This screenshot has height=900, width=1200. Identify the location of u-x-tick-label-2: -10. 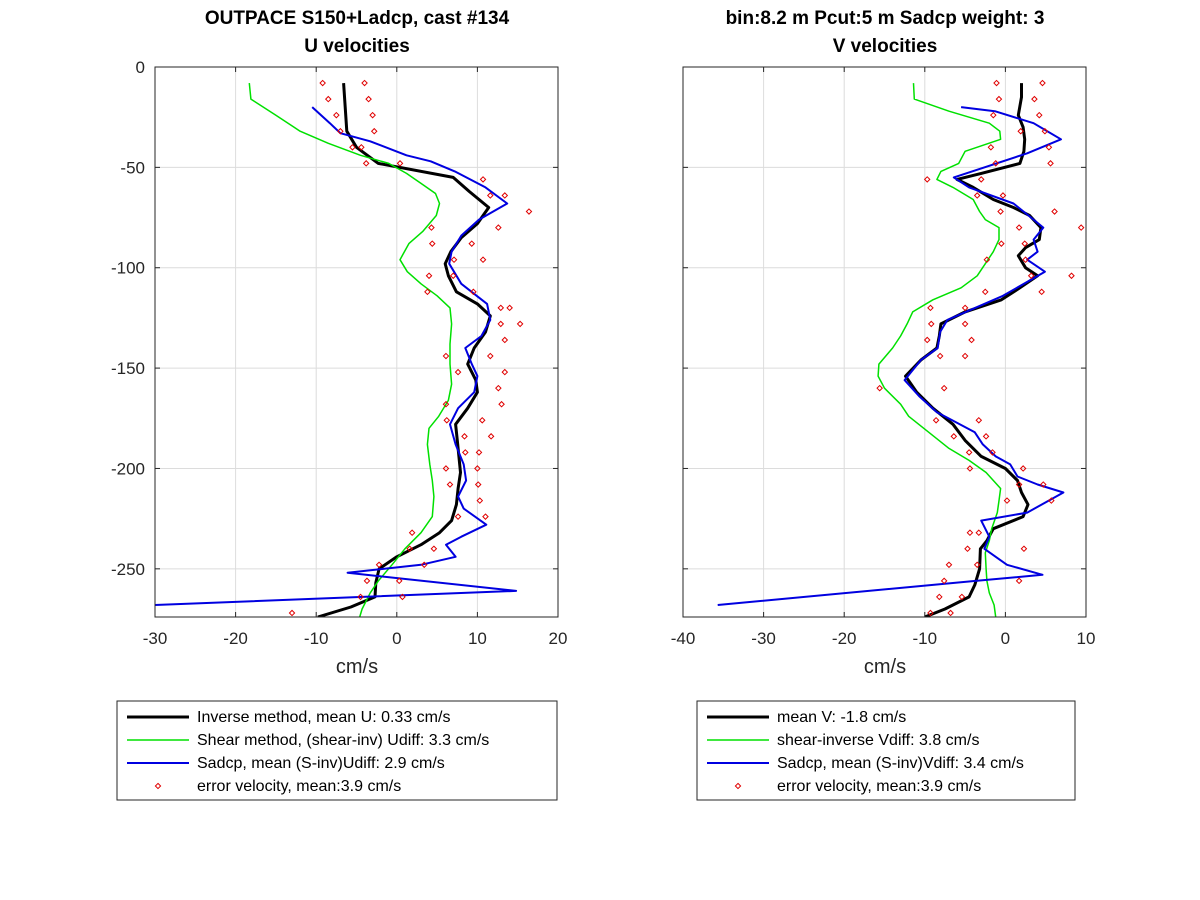
(316, 638).